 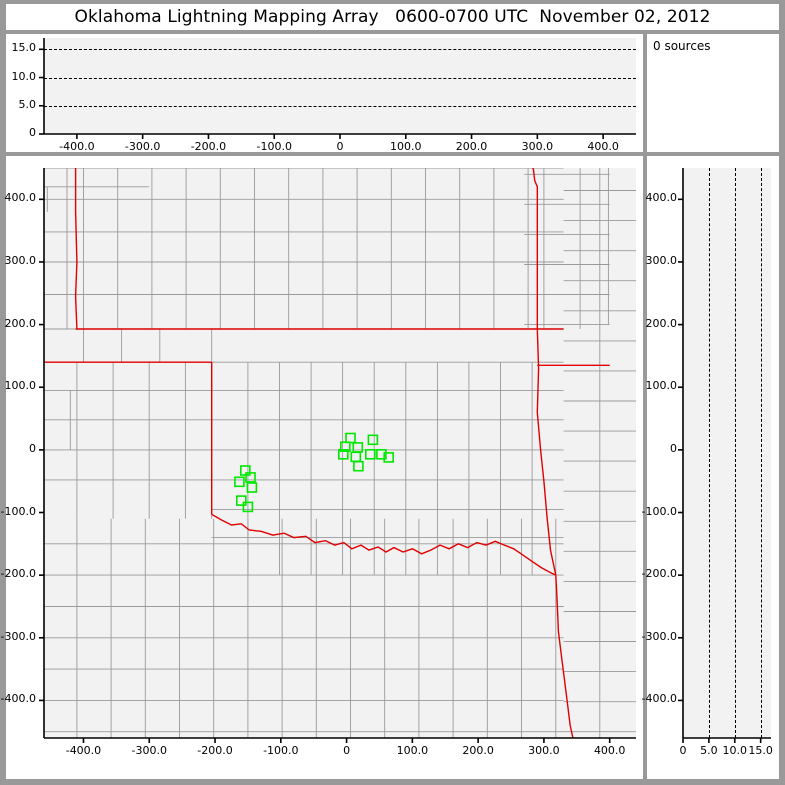 I want to click on y-tick-label: 15.0, so click(x=24, y=48).